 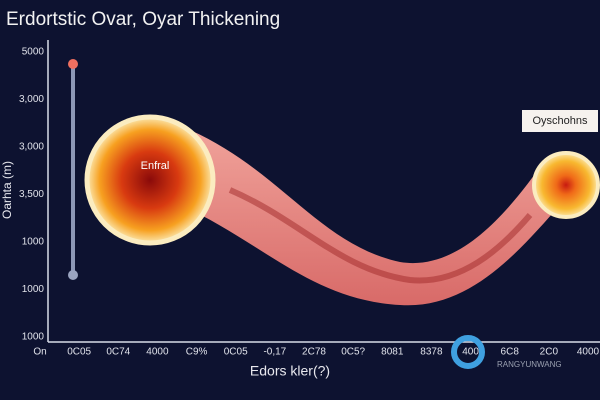 What do you see at coordinates (353, 352) in the screenshot?
I see `x-tick-label: 0C5?` at bounding box center [353, 352].